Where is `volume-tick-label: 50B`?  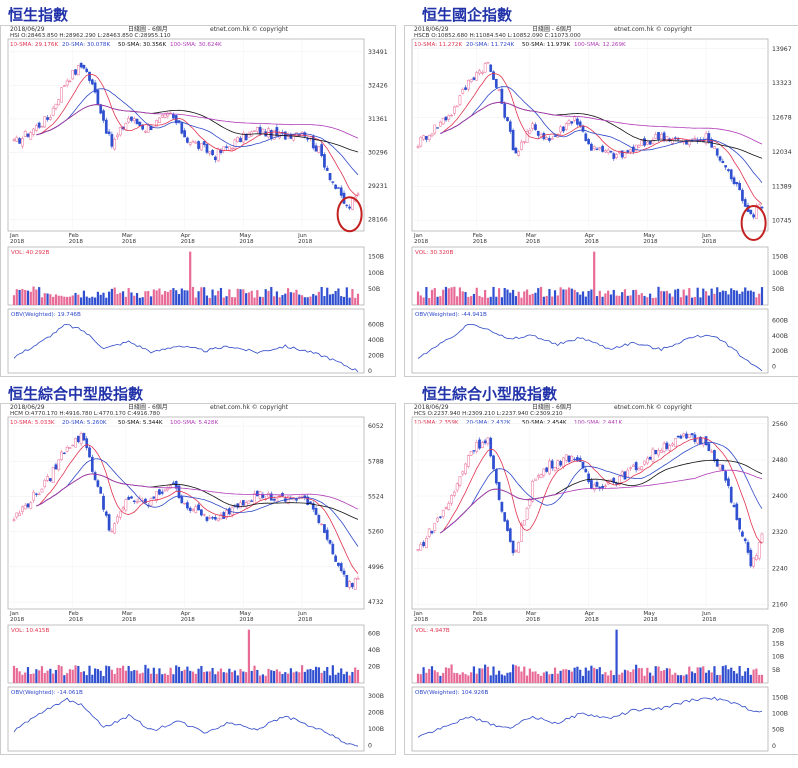 volume-tick-label: 50B is located at coordinates (374, 289).